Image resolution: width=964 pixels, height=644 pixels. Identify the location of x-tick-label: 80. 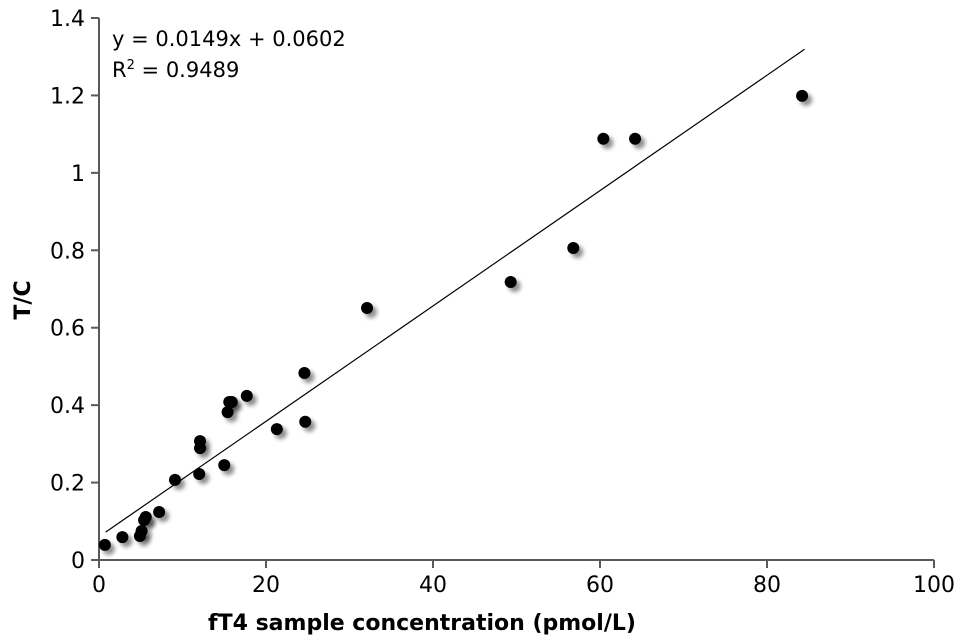
(767, 585).